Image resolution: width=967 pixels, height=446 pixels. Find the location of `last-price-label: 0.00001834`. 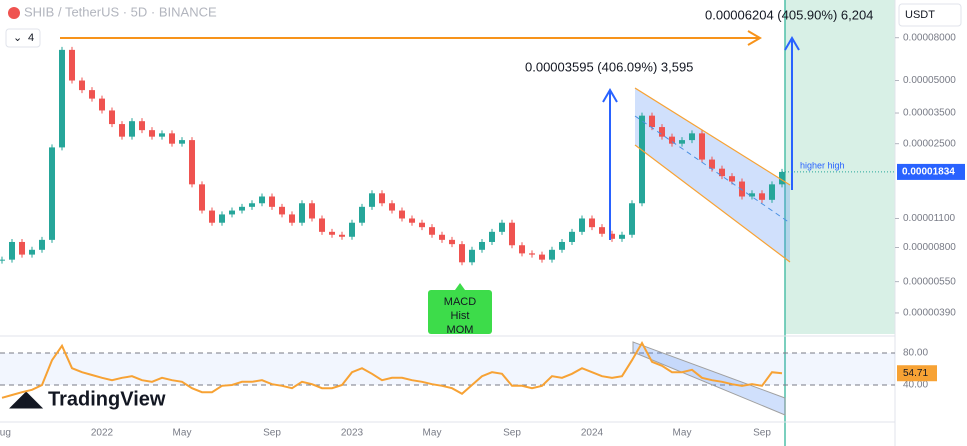

last-price-label: 0.00001834 is located at coordinates (928, 172).